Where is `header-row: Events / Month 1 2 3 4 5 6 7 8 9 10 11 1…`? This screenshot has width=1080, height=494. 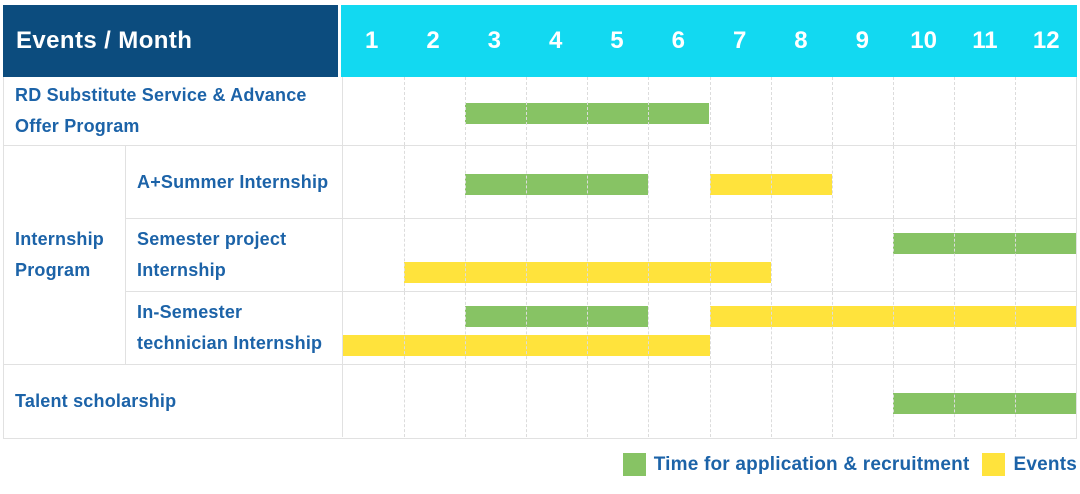
header-row: Events / Month 1 2 3 4 5 6 7 8 9 10 11 1… is located at coordinates (540, 41).